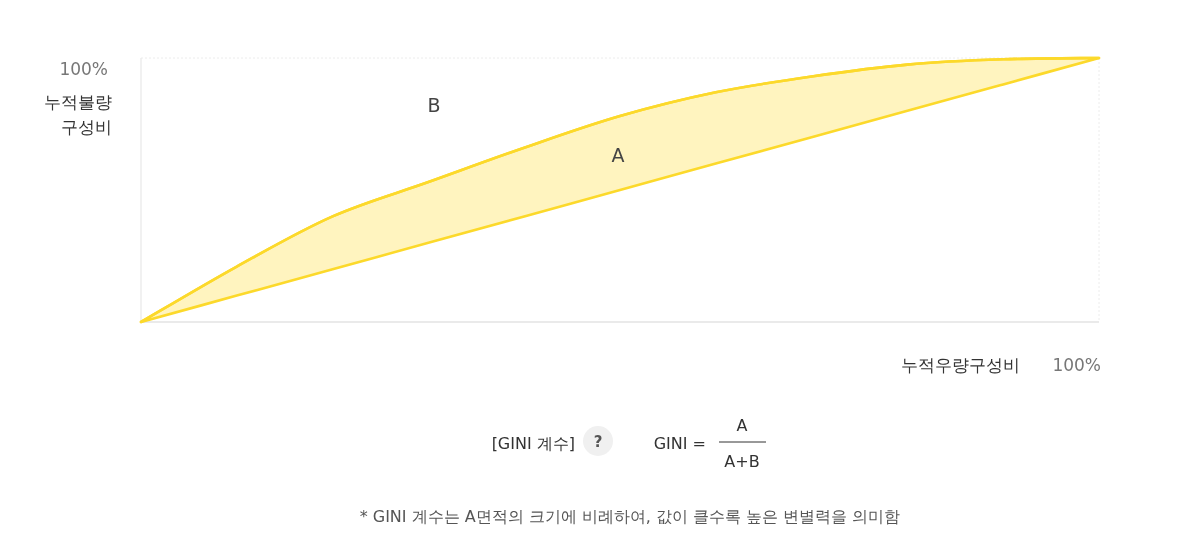  What do you see at coordinates (679, 443) in the screenshot?
I see `text: GINI =` at bounding box center [679, 443].